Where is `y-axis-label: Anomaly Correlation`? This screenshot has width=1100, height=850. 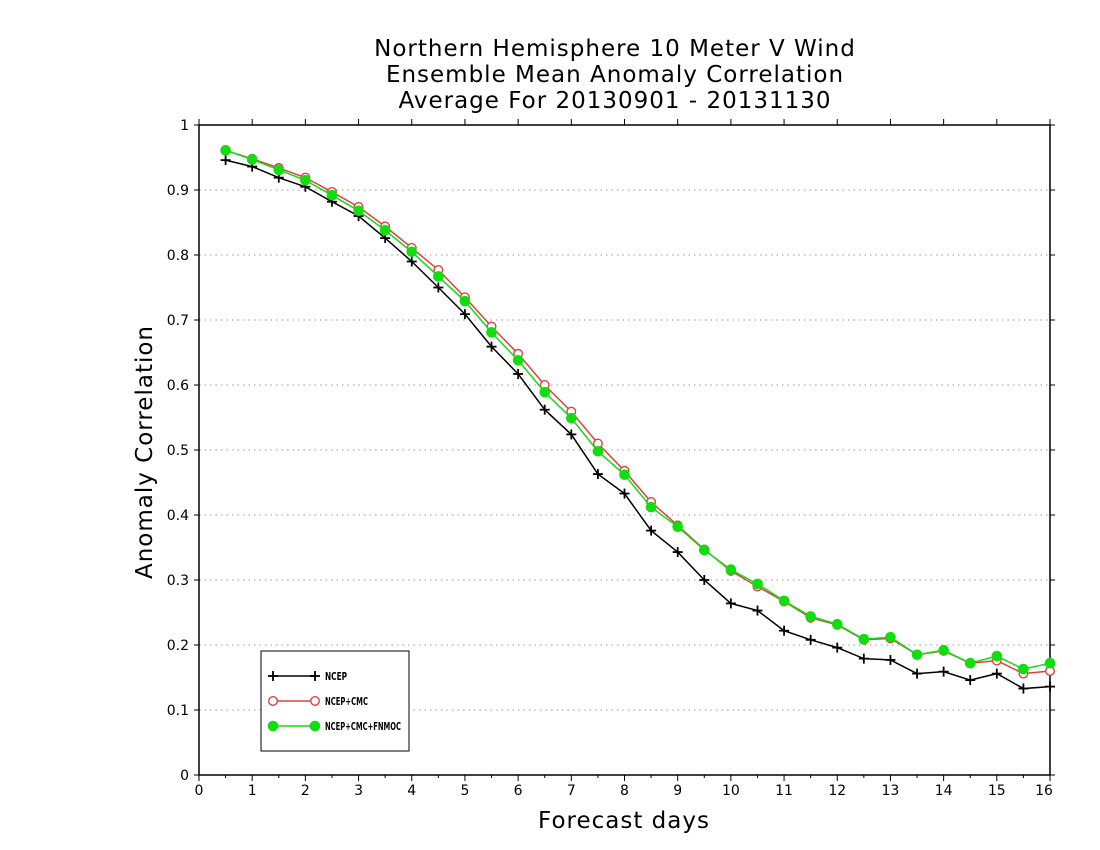
y-axis-label: Anomaly Correlation is located at coordinates (145, 452).